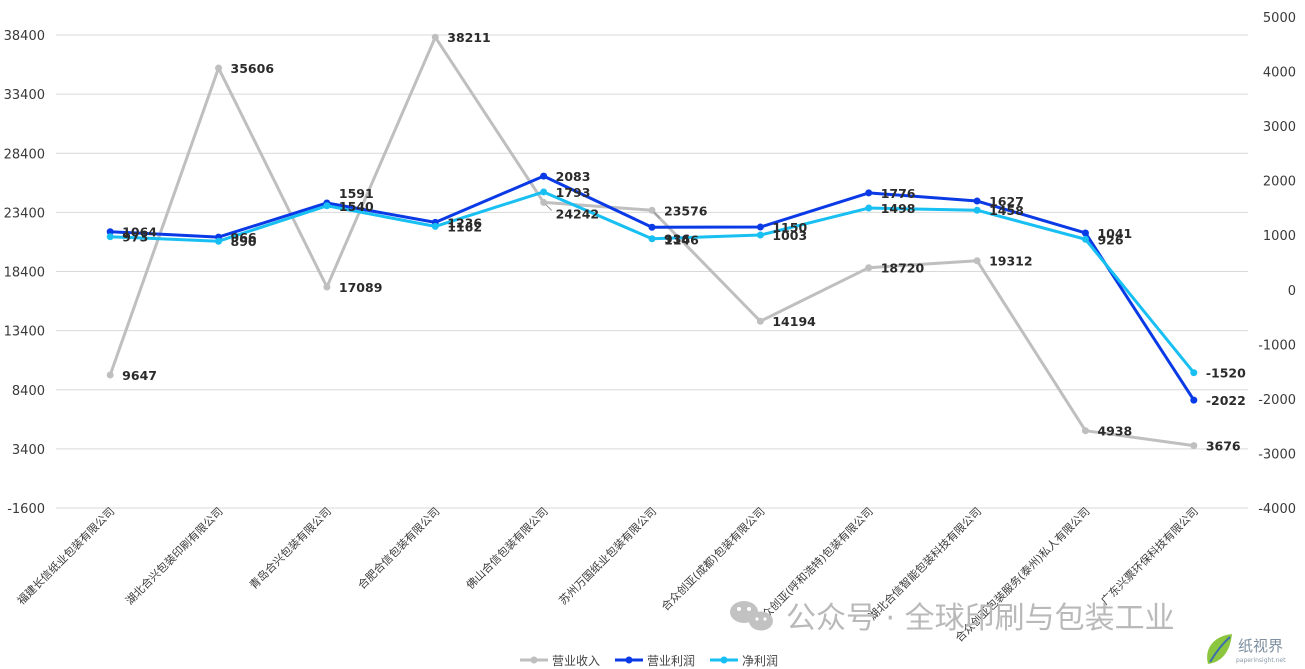 The image size is (1305, 669). What do you see at coordinates (712, 558) in the screenshot?
I see `category-label: 合众创亚(成都)包装有限公司` at bounding box center [712, 558].